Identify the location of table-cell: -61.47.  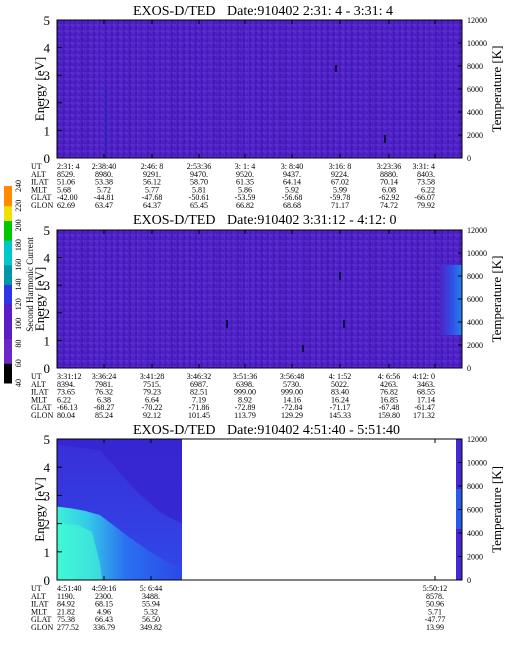
(424, 407).